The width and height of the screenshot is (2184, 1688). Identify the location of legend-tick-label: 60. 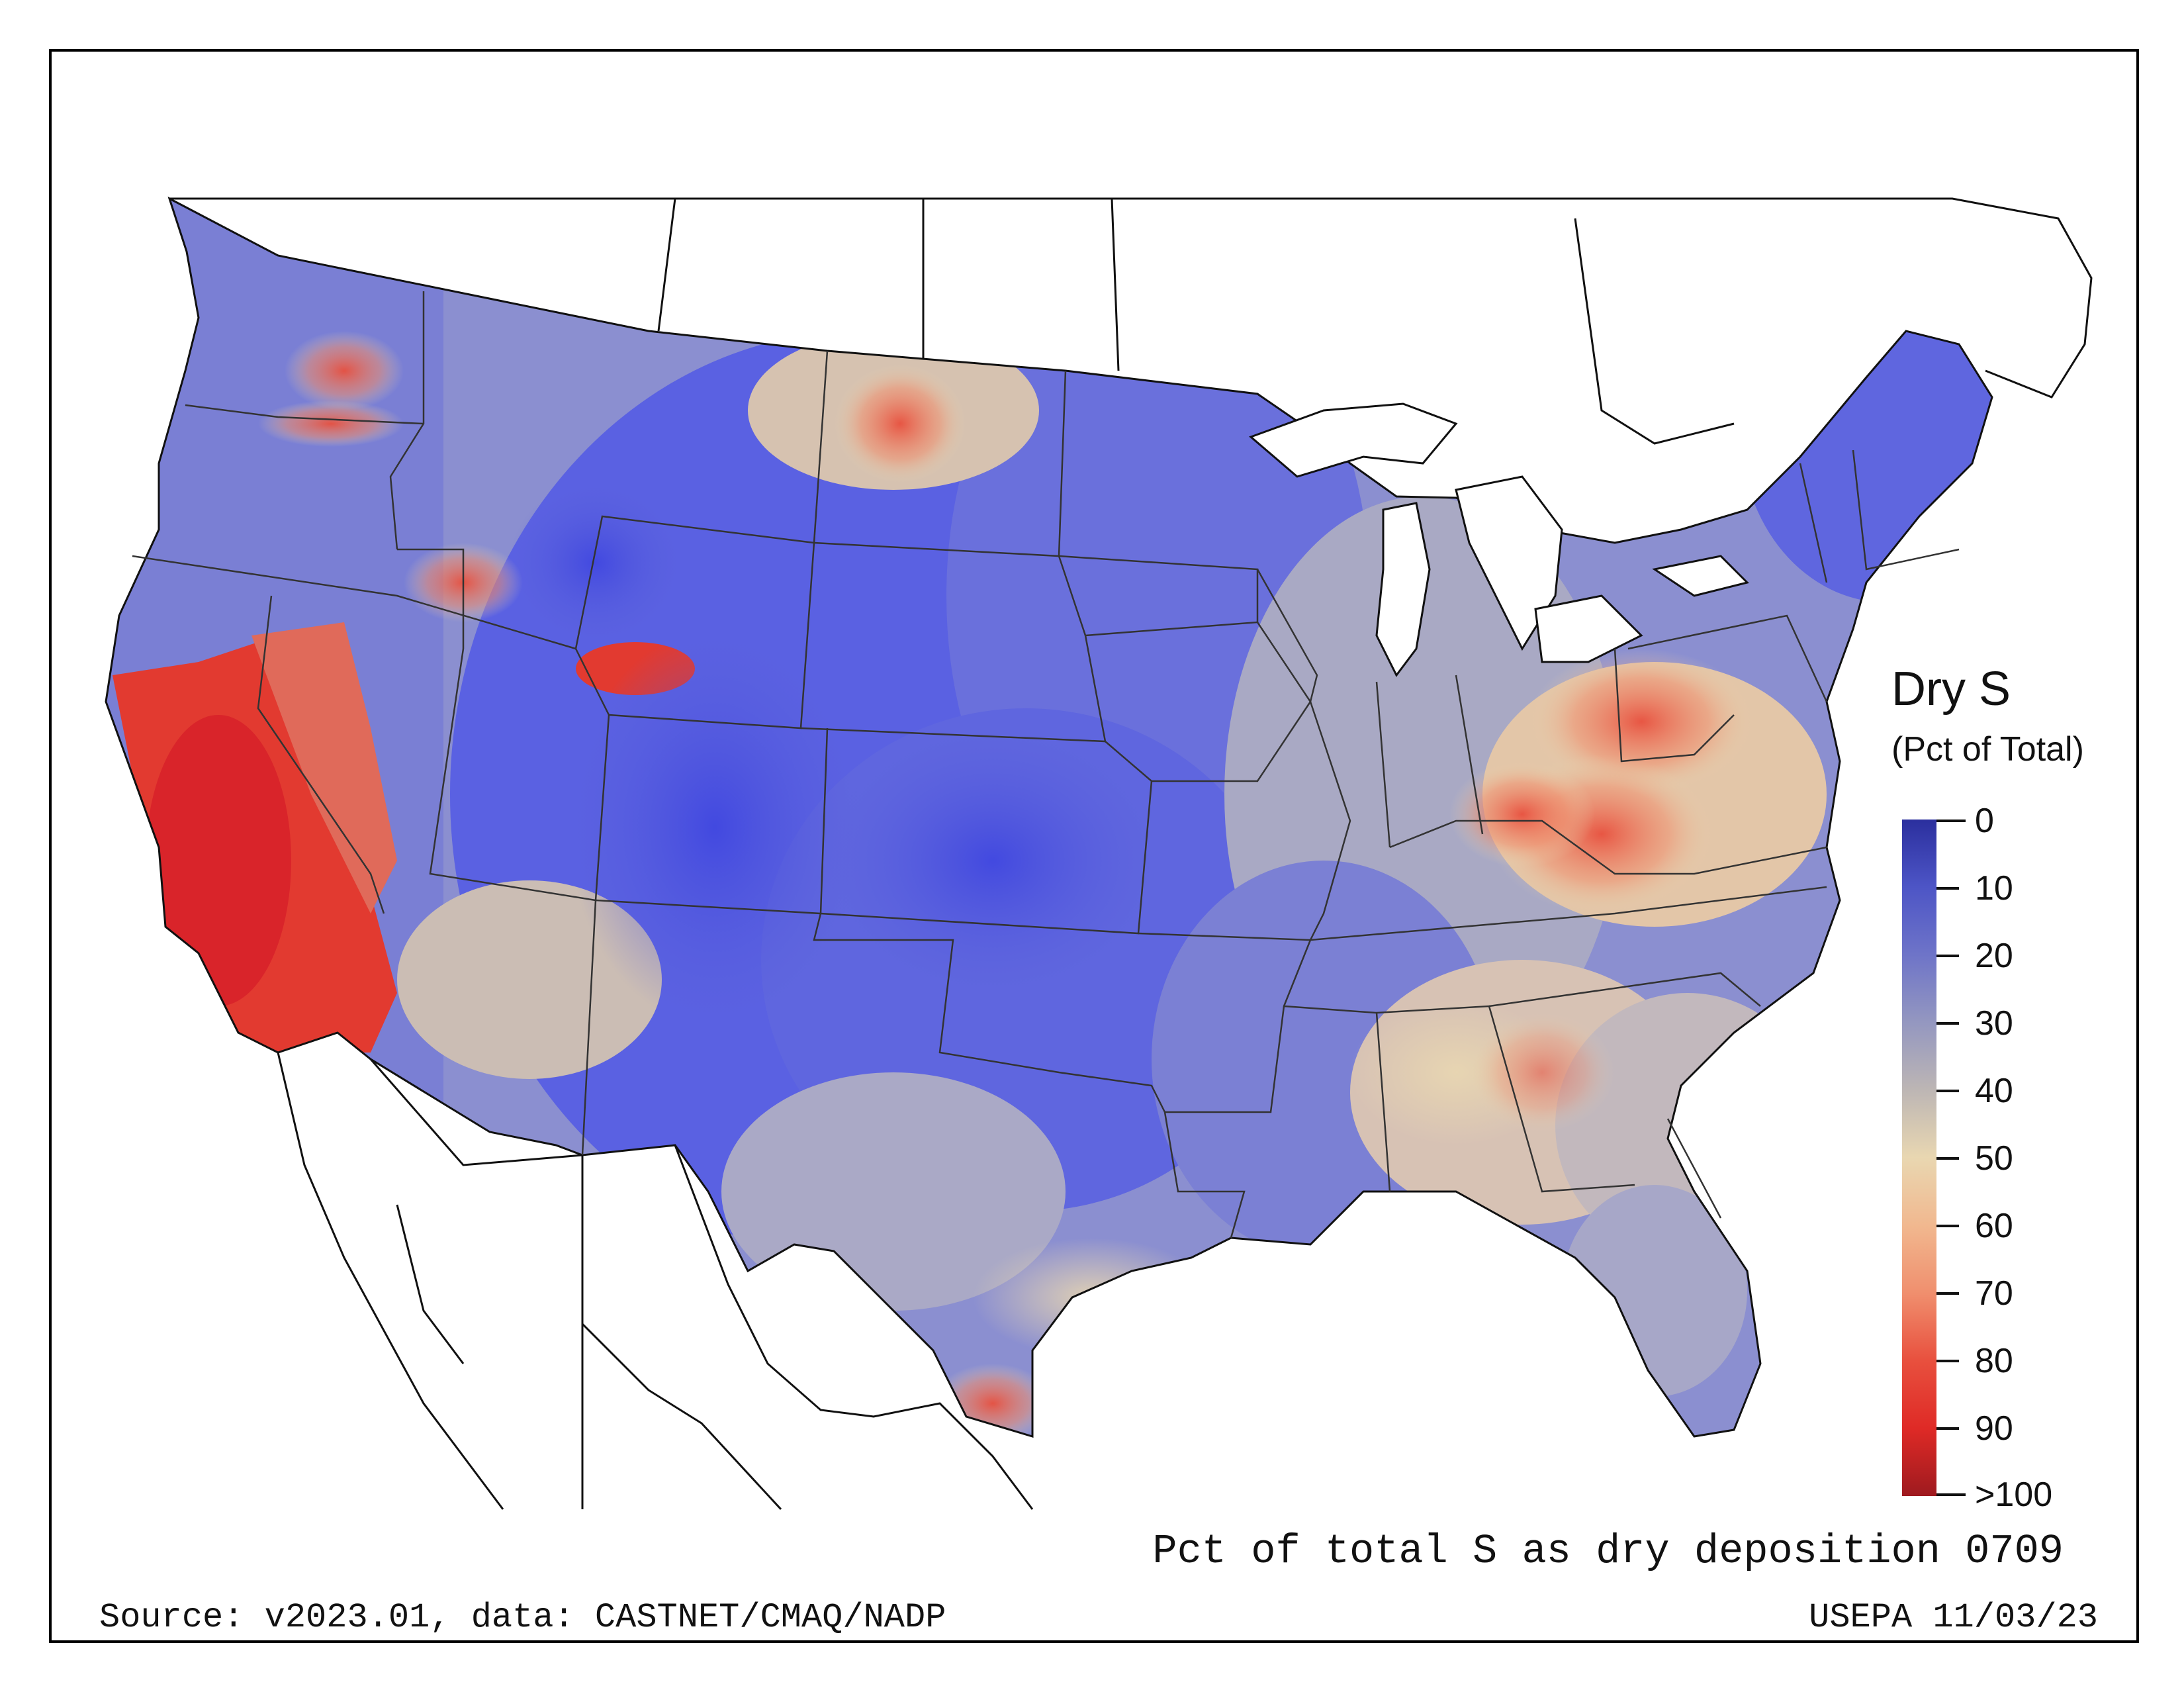
(1994, 1226).